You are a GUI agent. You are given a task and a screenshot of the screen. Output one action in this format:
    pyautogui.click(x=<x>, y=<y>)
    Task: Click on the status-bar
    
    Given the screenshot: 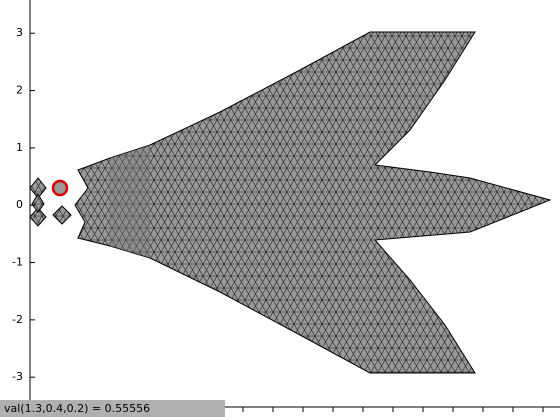 What is the action you would take?
    pyautogui.click(x=112, y=408)
    